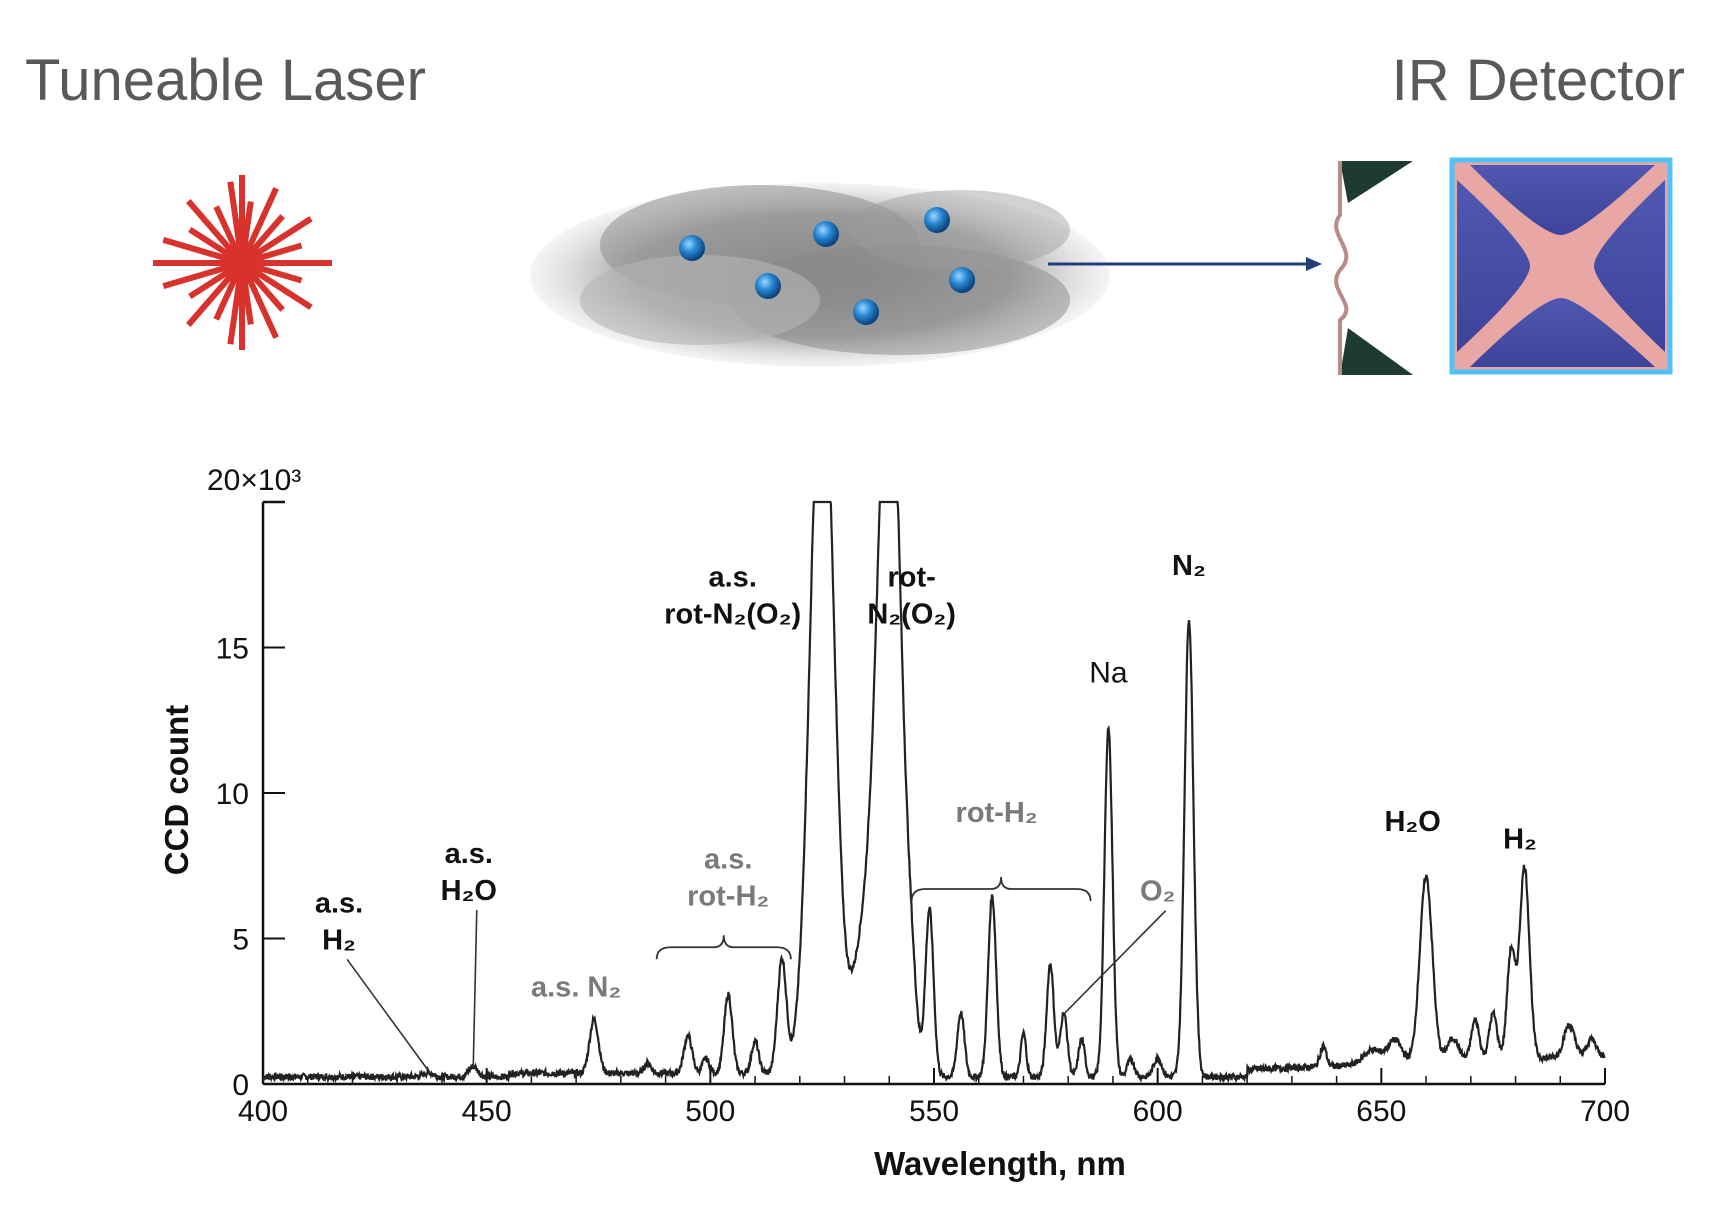 This screenshot has height=1222, width=1732. I want to click on annotation-rot-h2: rot-H₂, so click(997, 813).